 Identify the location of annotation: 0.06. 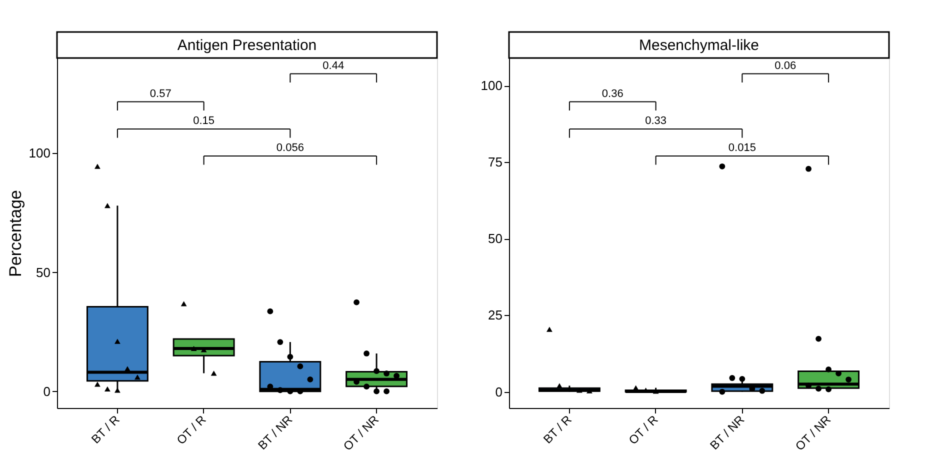
(785, 66).